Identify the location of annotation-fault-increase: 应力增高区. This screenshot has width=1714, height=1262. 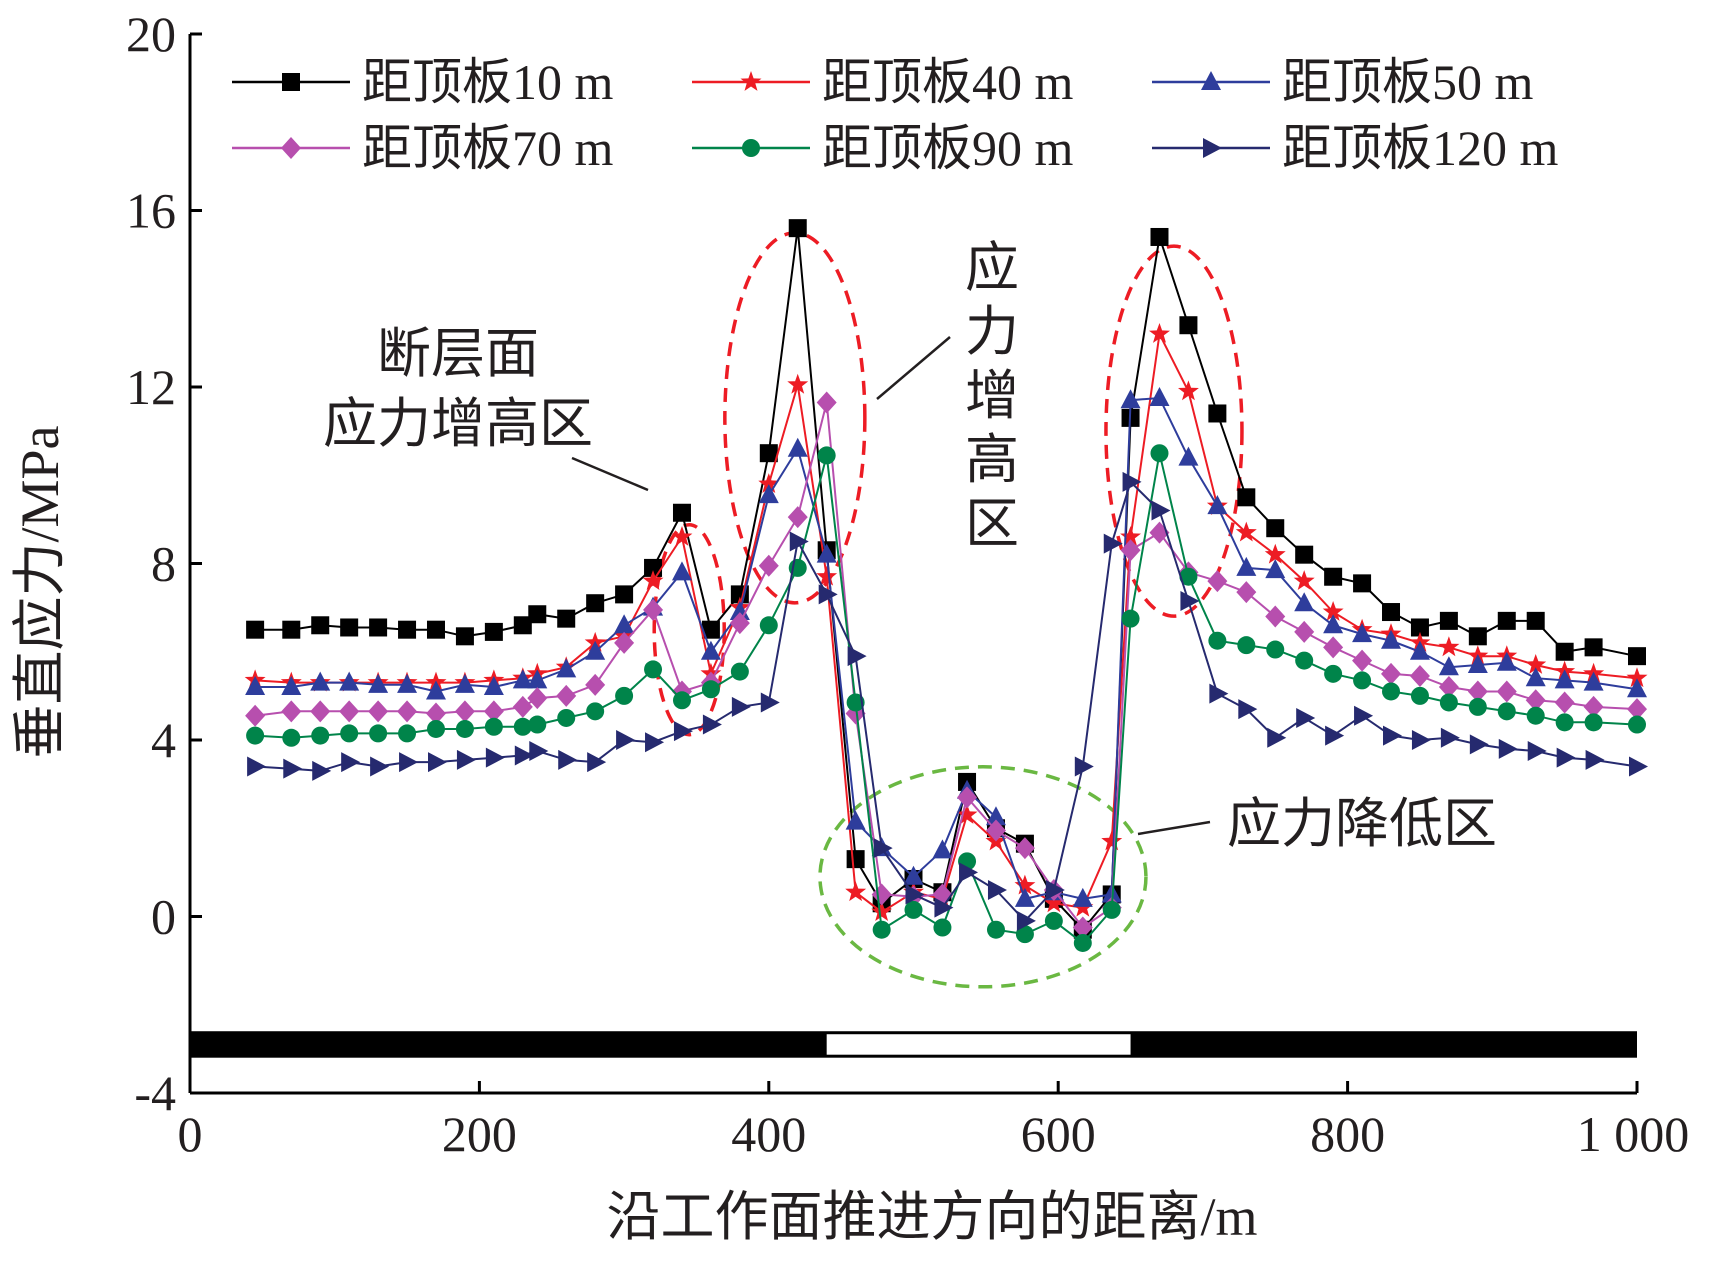
(458, 424).